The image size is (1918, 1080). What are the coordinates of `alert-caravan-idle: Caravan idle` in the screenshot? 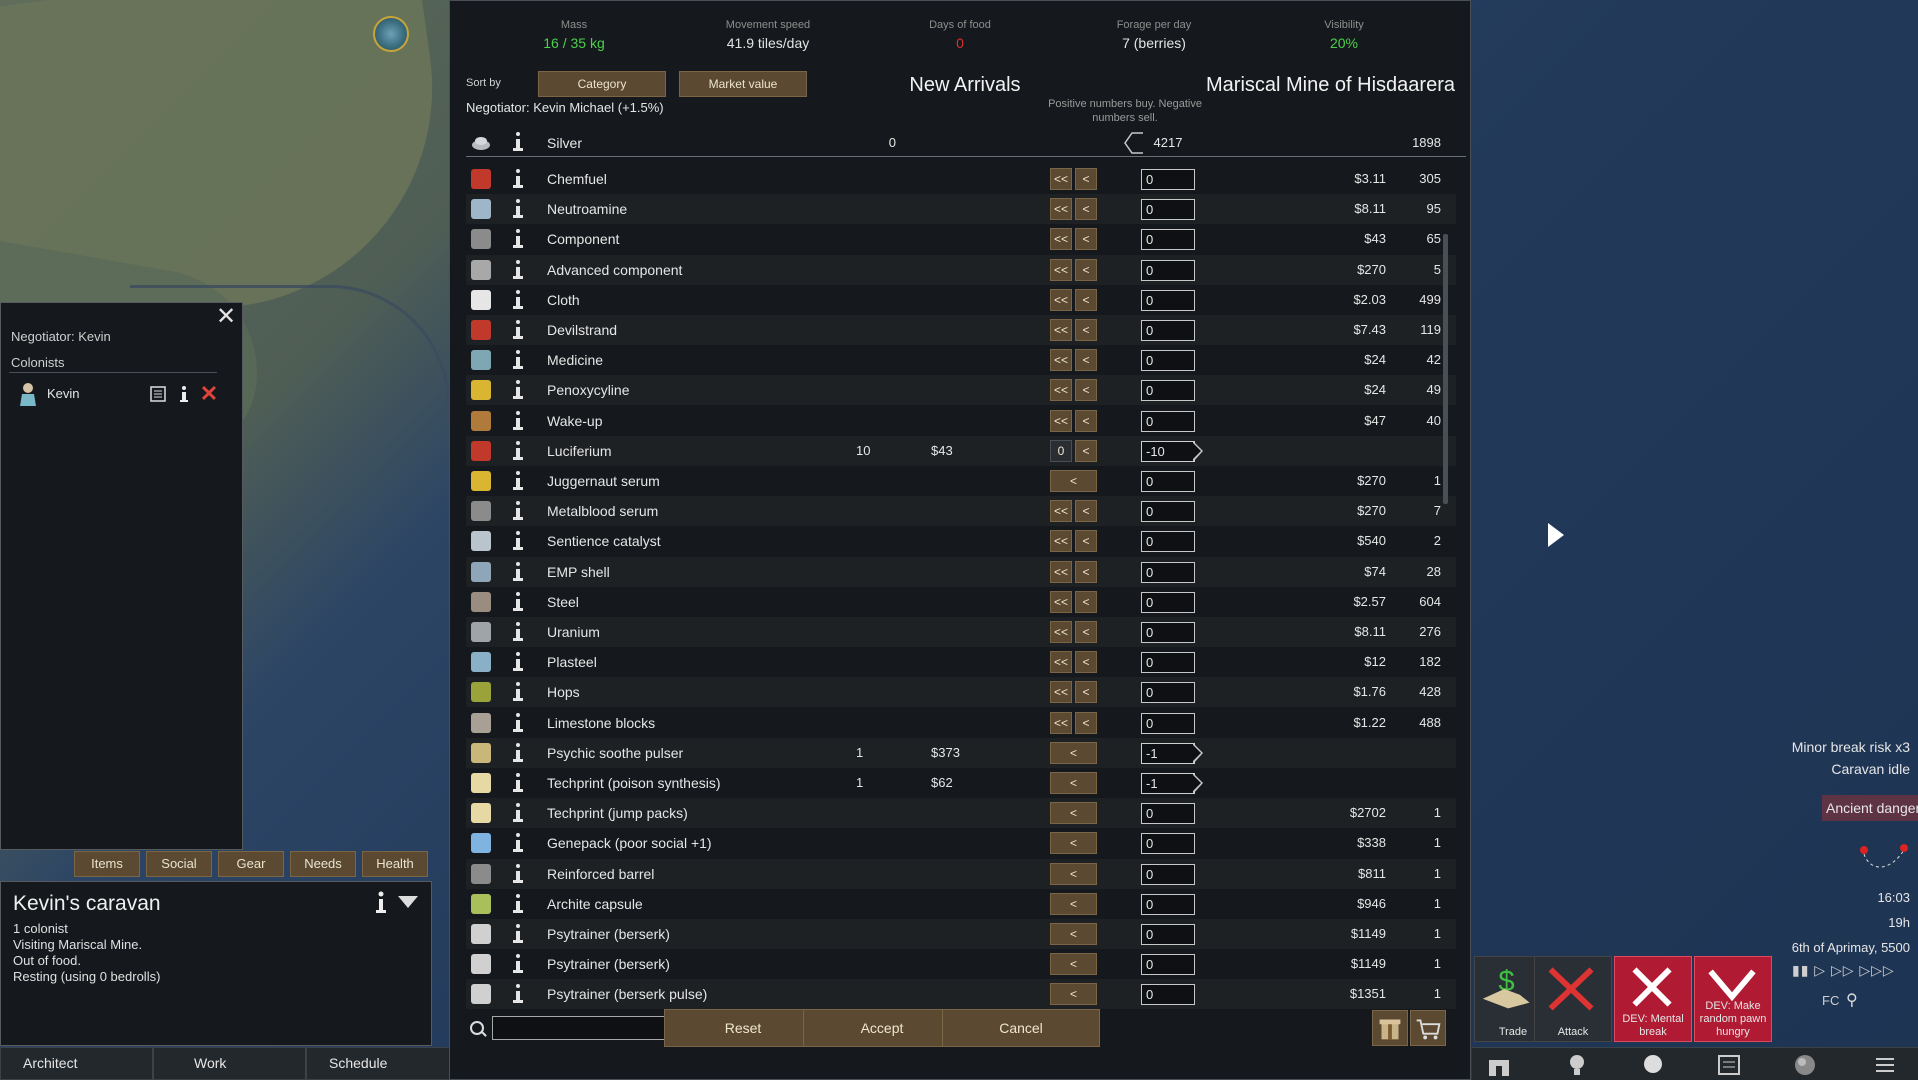 It's located at (1870, 769).